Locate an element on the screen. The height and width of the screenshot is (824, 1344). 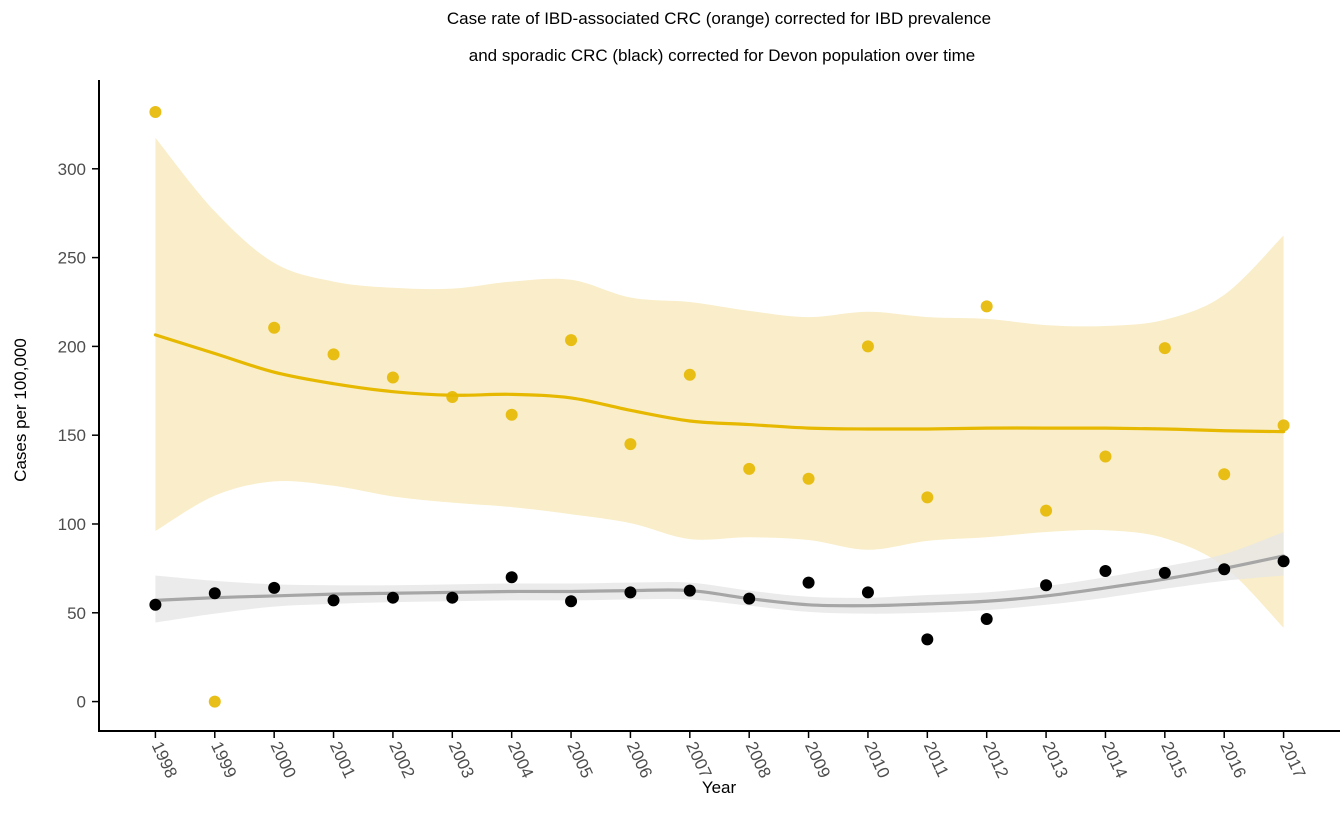
ibd-smoothed-line is located at coordinates (719, 383).